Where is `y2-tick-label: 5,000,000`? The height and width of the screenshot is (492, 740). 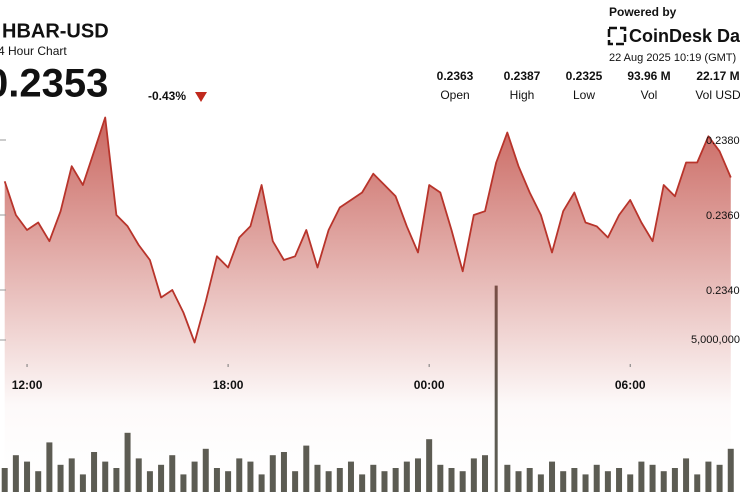 y2-tick-label: 5,000,000 is located at coordinates (715, 340).